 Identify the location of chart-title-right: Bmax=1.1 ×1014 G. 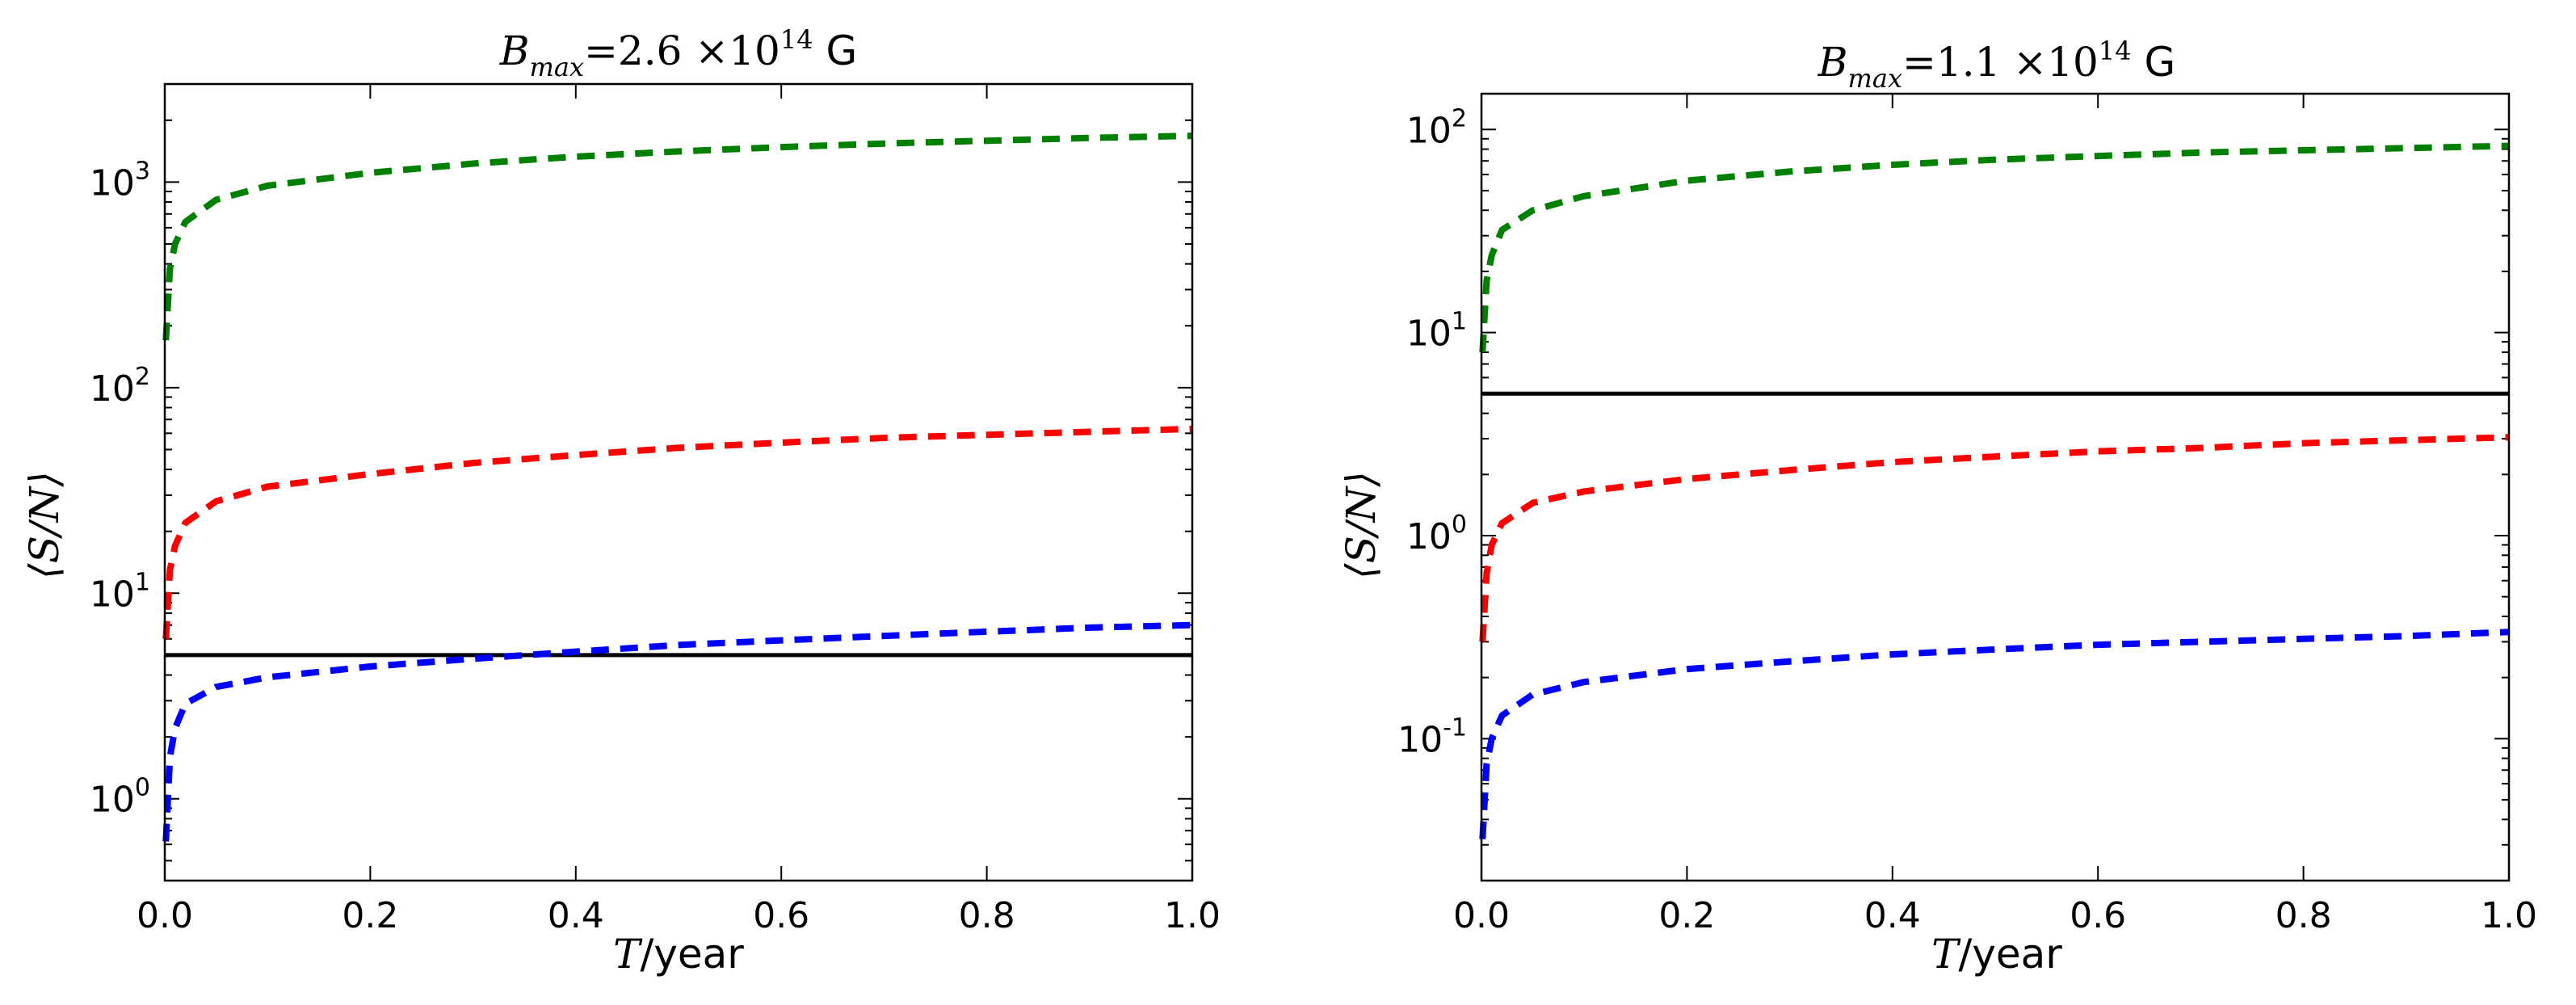
(1996, 65).